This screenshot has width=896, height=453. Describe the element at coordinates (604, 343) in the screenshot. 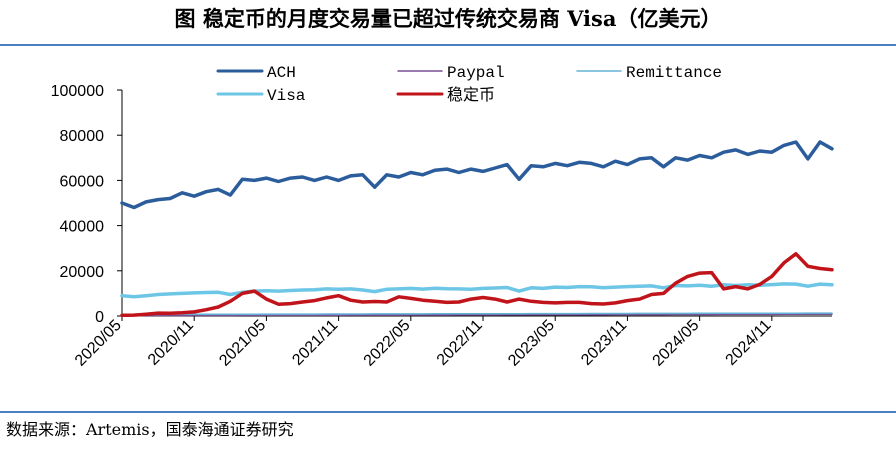

I see `x-tick-label: 2023/11` at that location.